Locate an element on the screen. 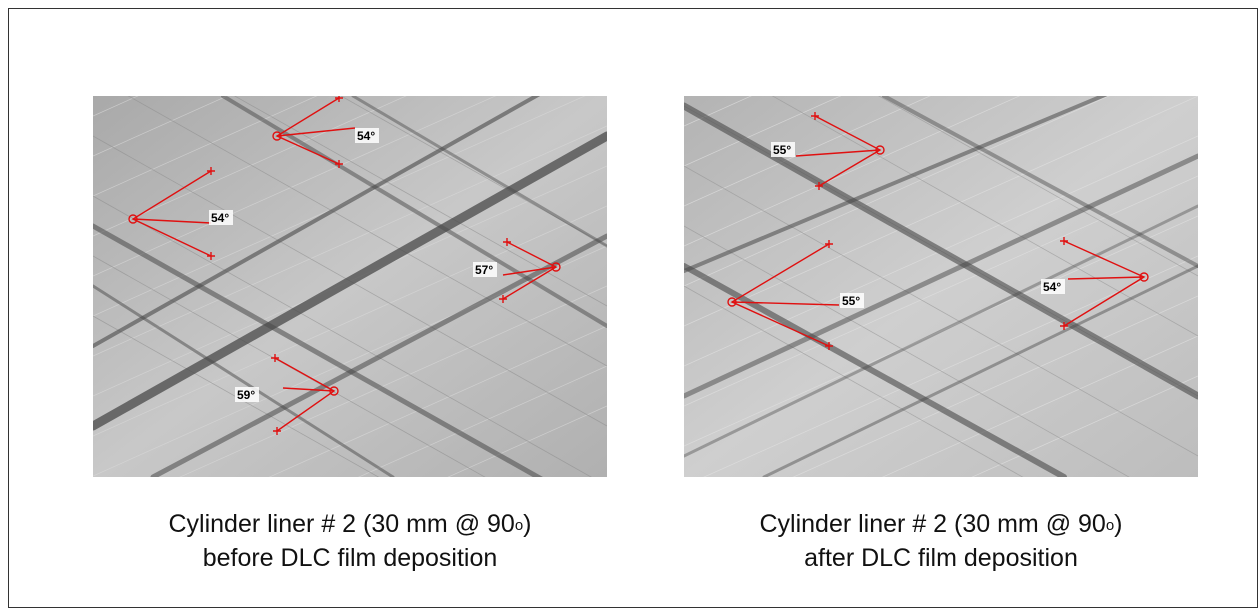  caption-before-line1: Cylinder liner # 2 (30 mm @ 90o) is located at coordinates (350, 524).